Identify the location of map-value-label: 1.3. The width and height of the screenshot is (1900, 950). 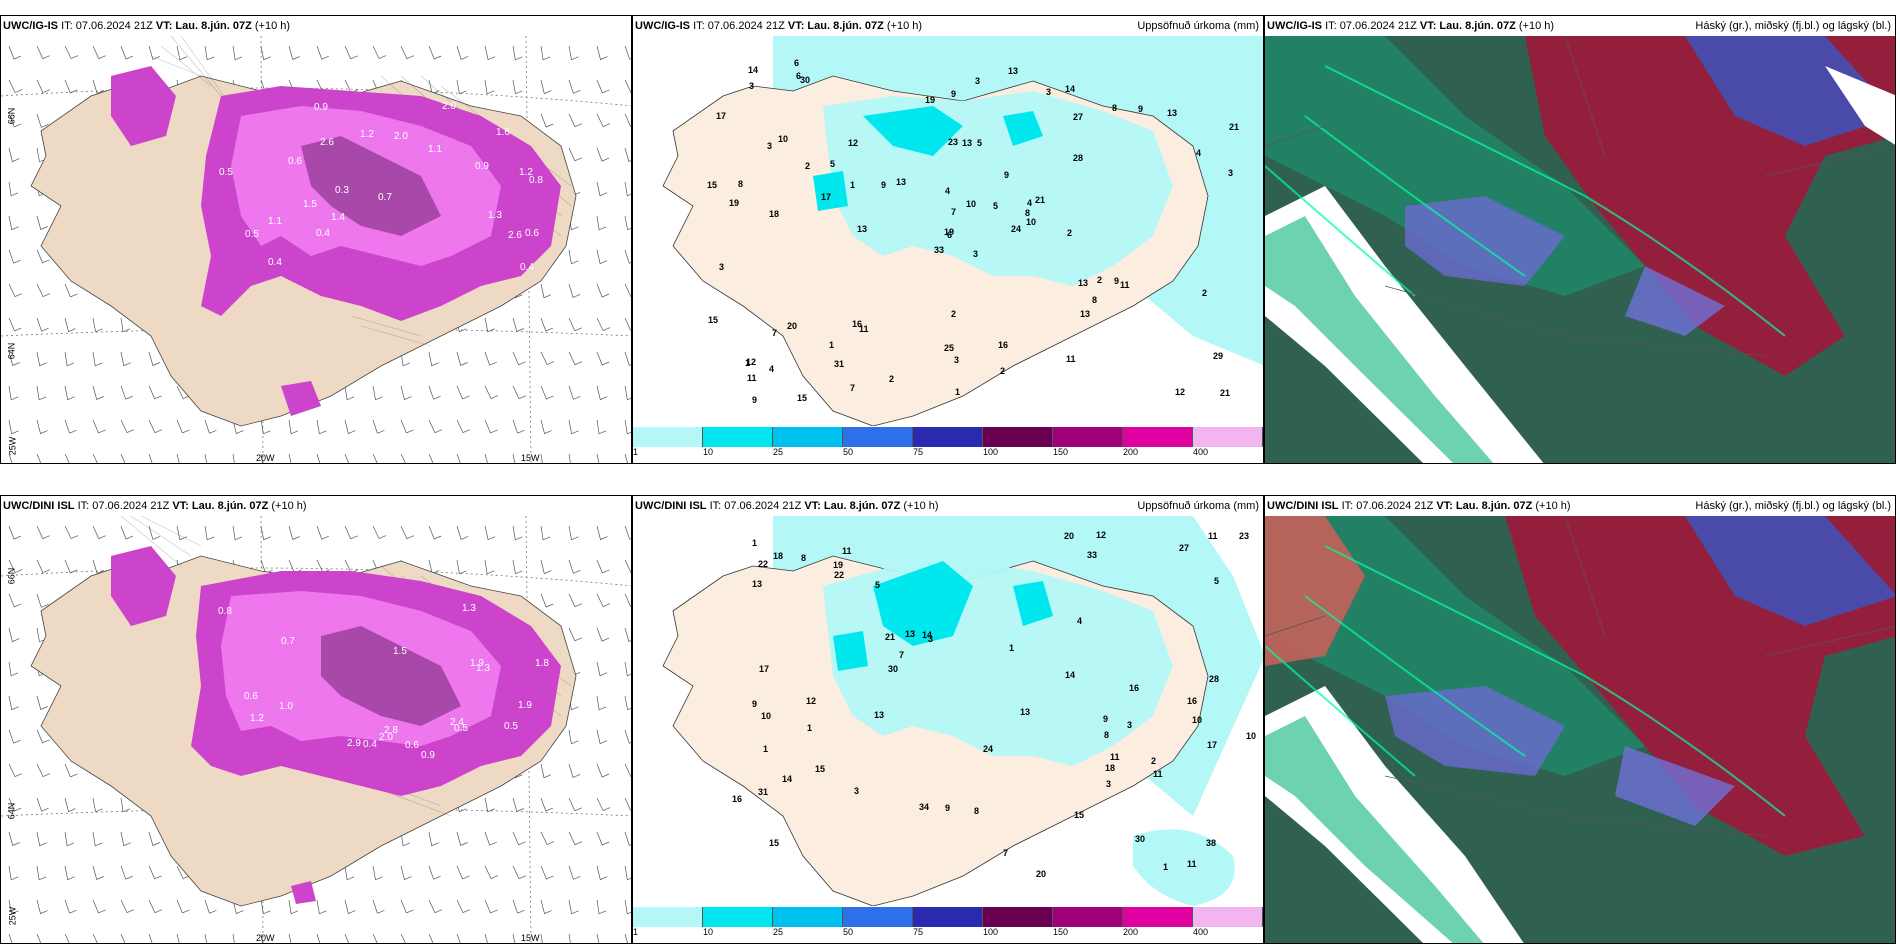
(495, 215).